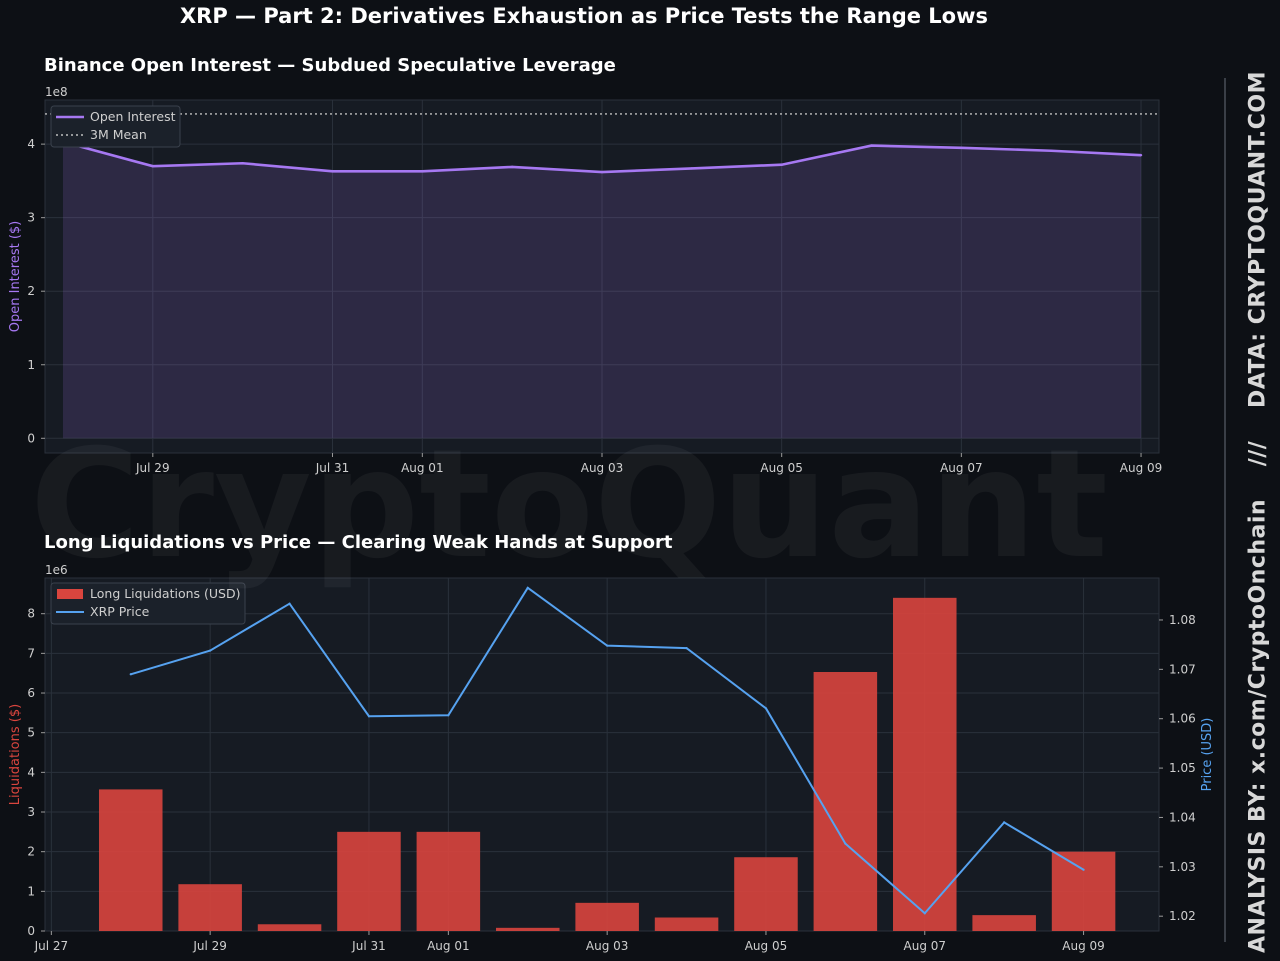 This screenshot has height=961, width=1280. Describe the element at coordinates (1182, 768) in the screenshot. I see `price-ytick-label: 1.05` at that location.